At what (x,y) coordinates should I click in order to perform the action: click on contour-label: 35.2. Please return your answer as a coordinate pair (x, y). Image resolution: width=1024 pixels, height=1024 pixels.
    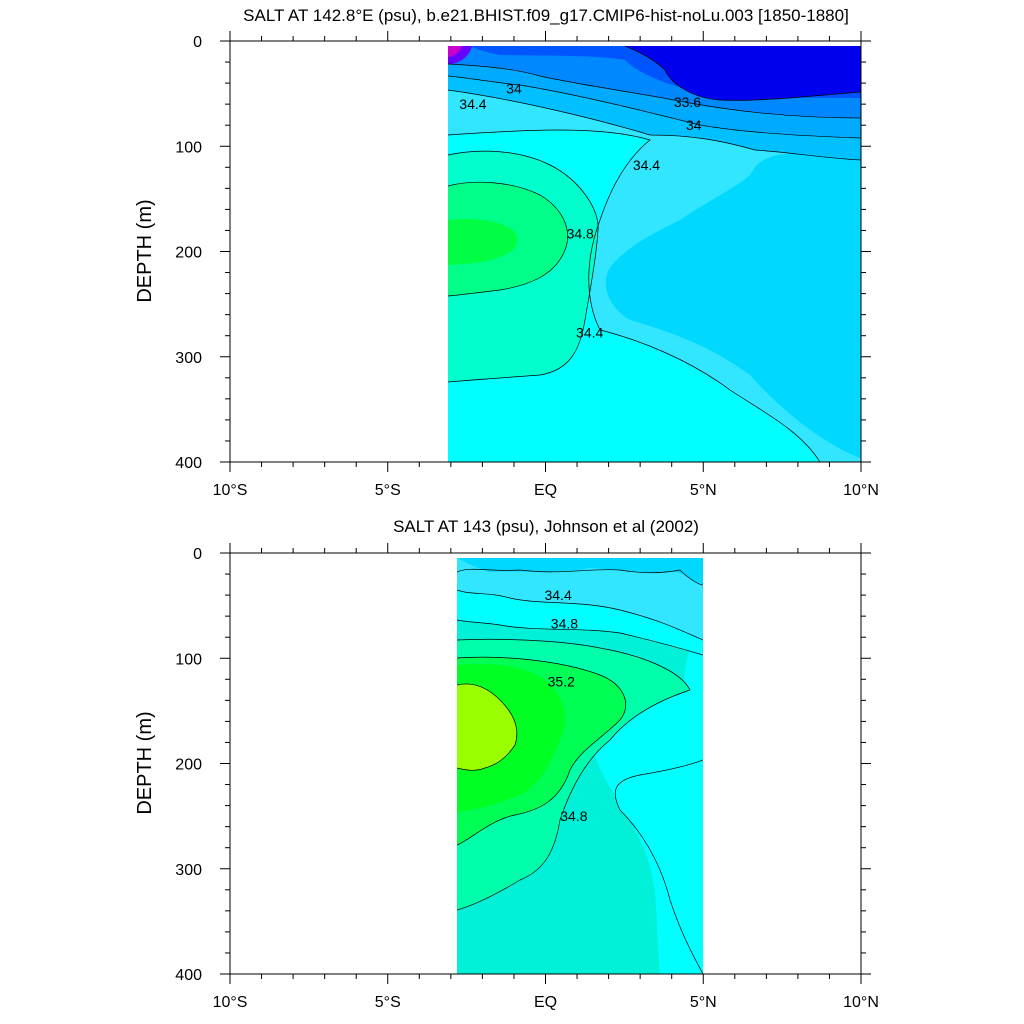
    Looking at the image, I should click on (561, 681).